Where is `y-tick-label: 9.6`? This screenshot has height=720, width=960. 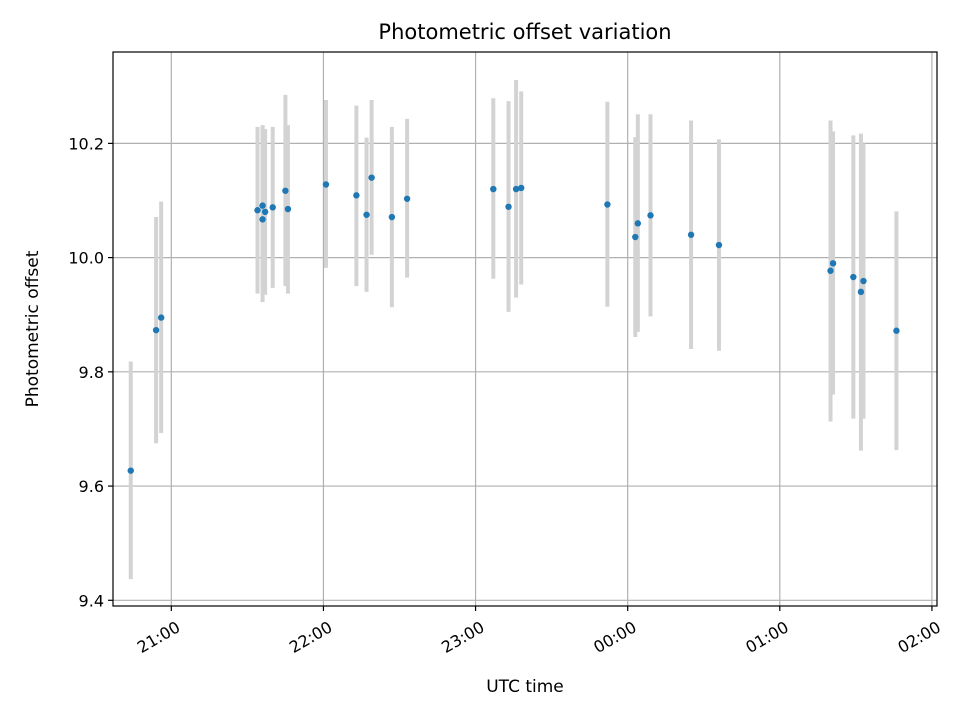
y-tick-label: 9.6 is located at coordinates (91, 486).